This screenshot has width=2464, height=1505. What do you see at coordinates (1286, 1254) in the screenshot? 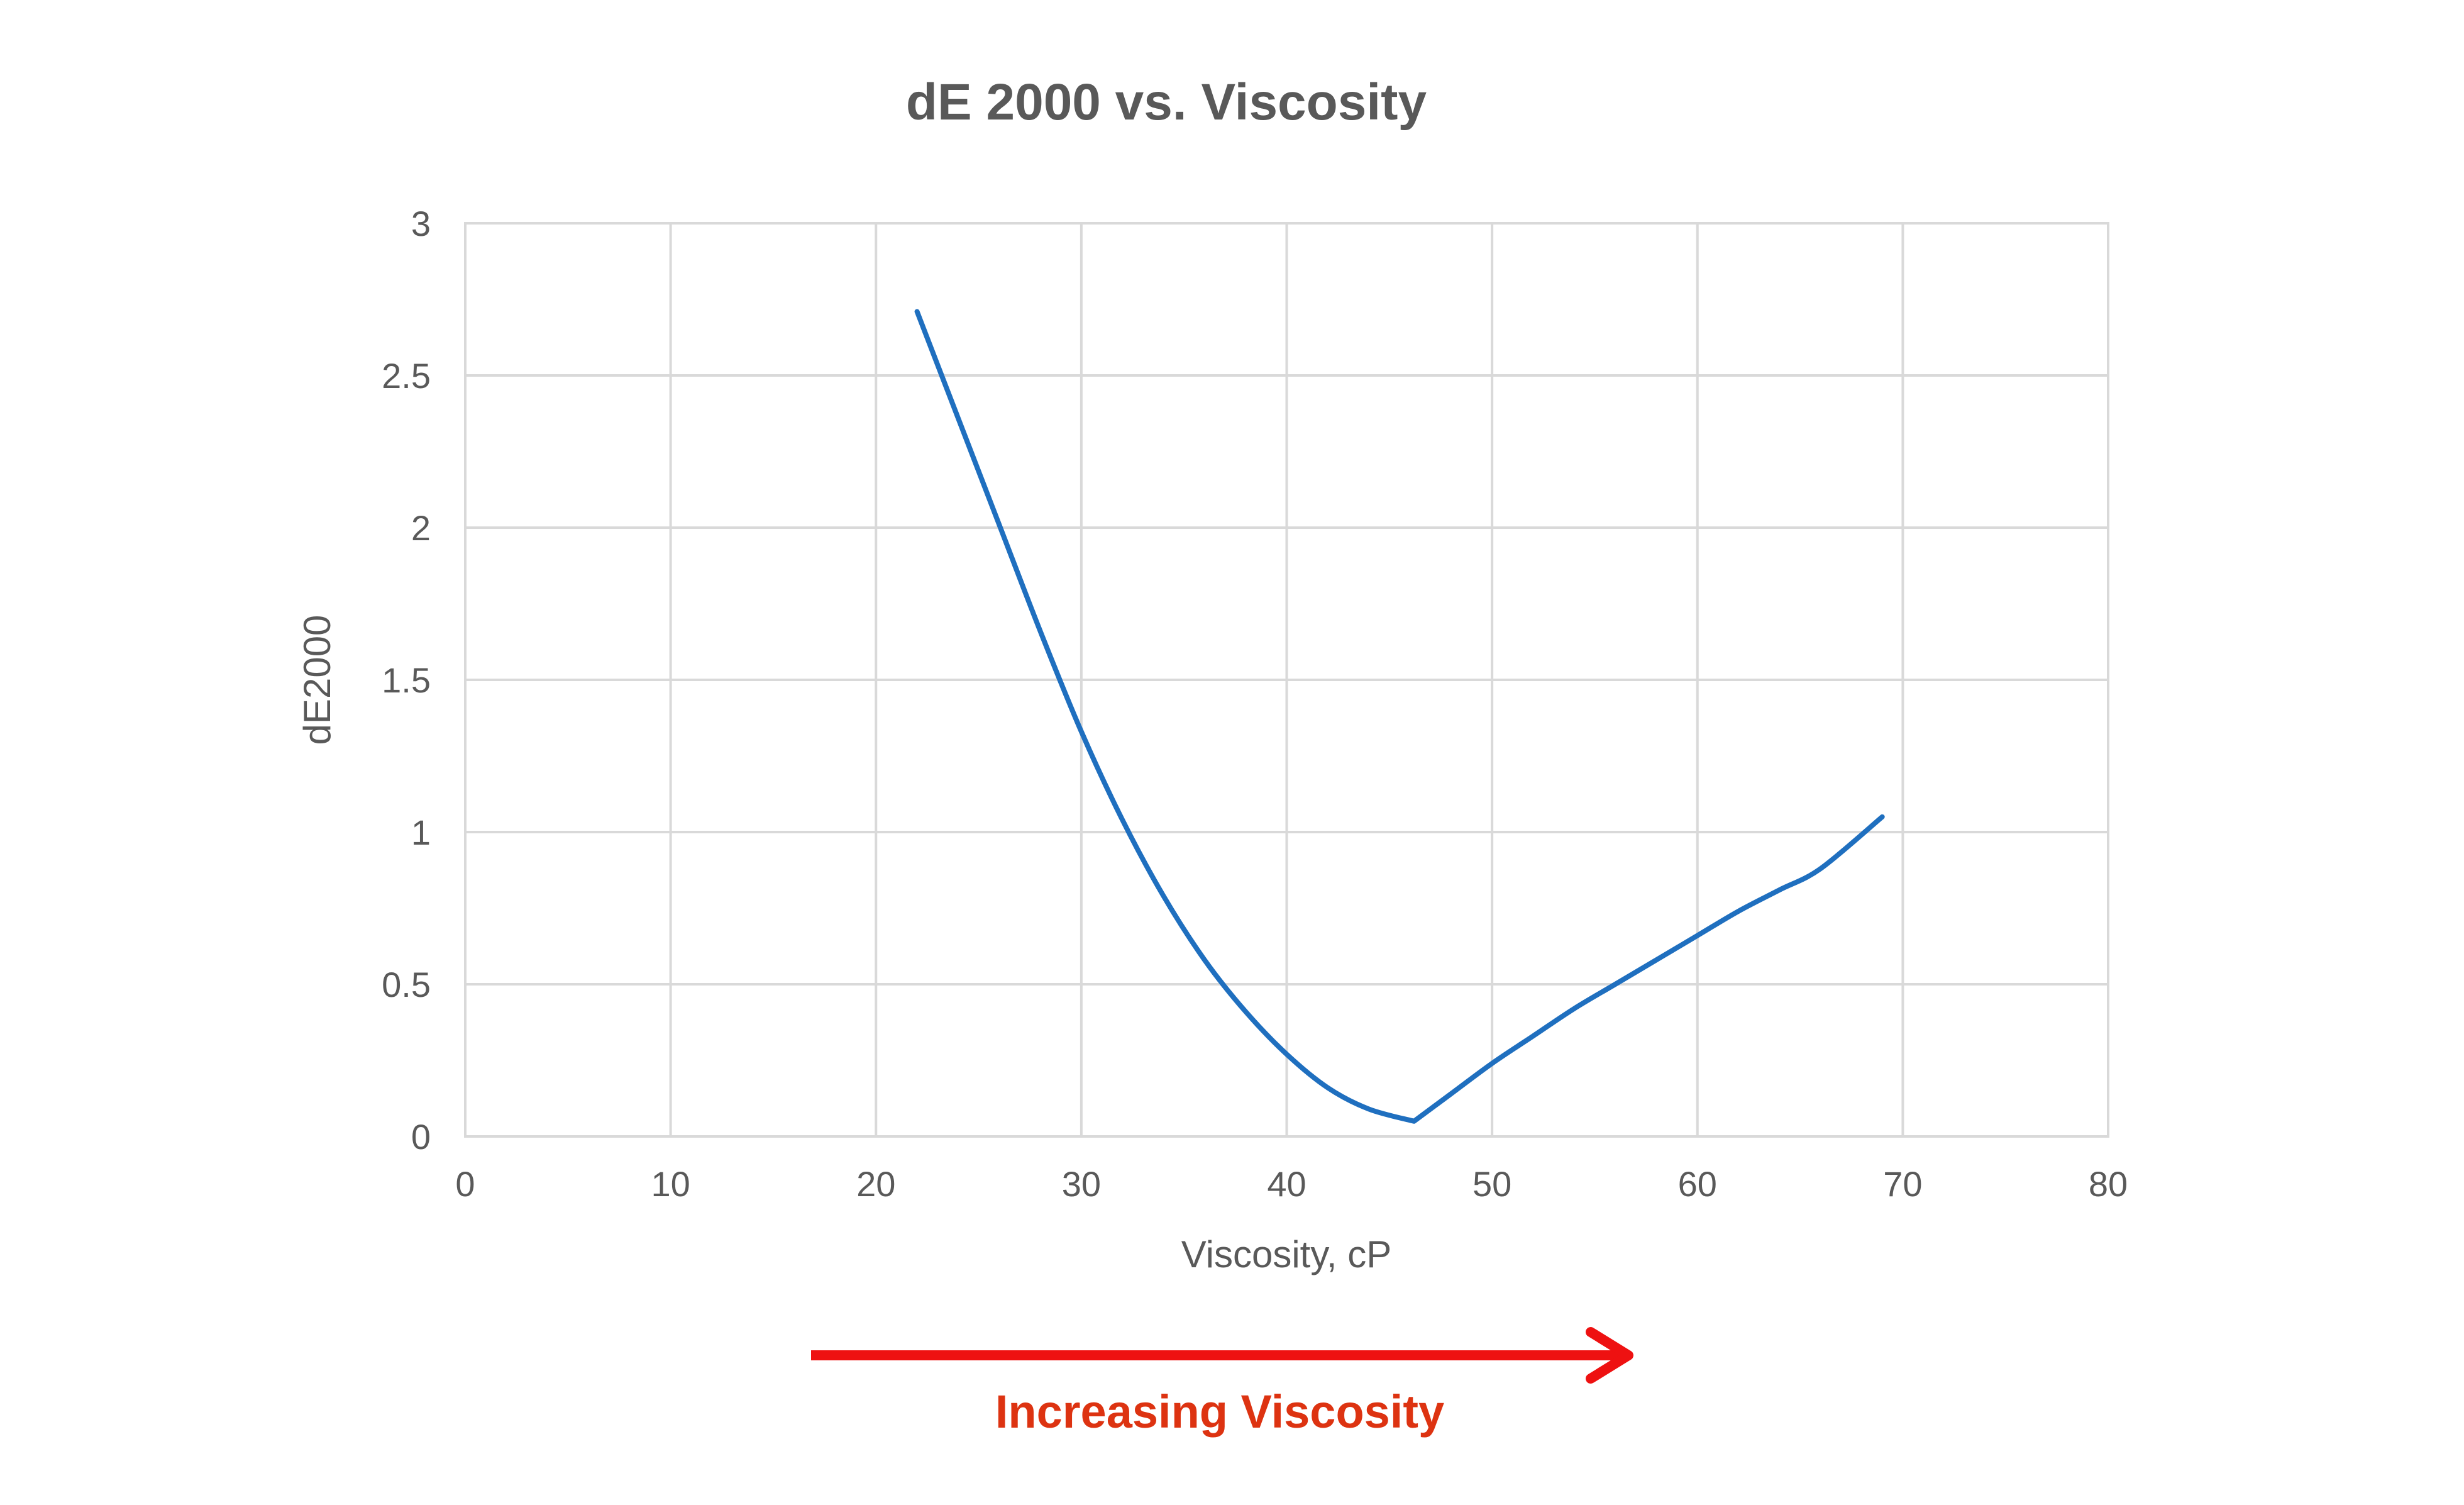
I see `x-axis-label: Viscosity, cP` at bounding box center [1286, 1254].